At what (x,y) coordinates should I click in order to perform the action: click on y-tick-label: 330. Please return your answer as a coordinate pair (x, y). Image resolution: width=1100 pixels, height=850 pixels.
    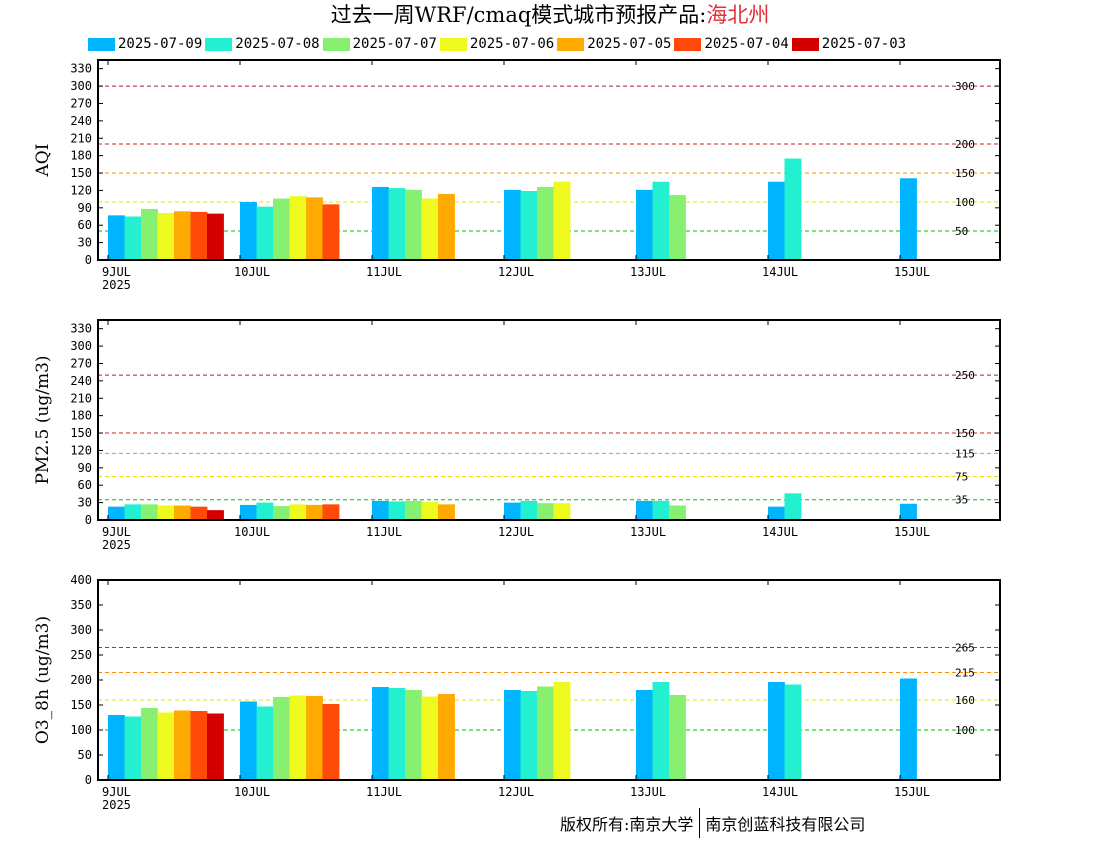
    Looking at the image, I should click on (81, 329).